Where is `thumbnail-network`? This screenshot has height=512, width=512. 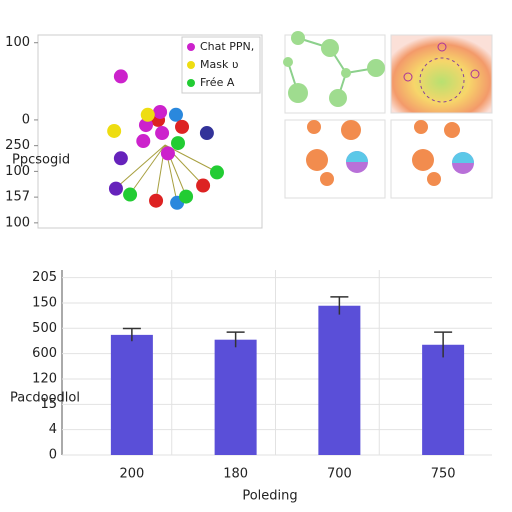
thumbnail-network is located at coordinates (334, 72).